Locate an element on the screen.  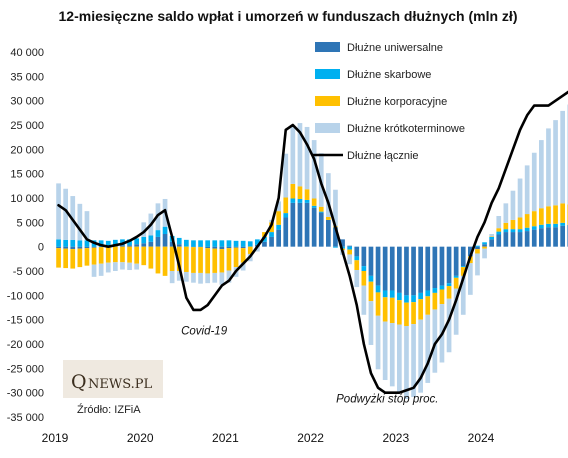
x-tick-label: 2022 is located at coordinates (310, 438).